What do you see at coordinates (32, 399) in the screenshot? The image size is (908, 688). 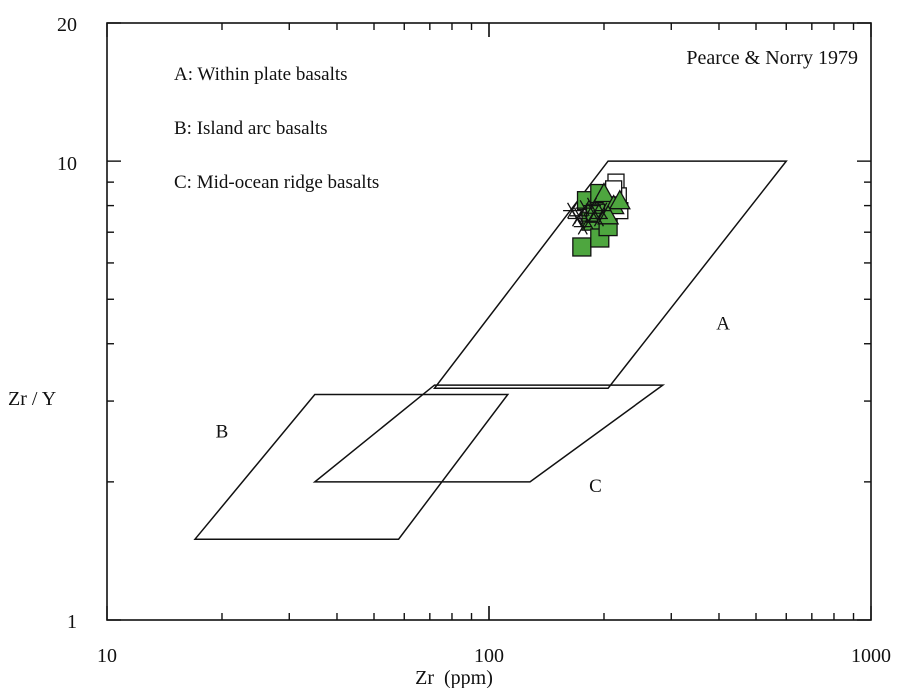 I see `y-axis-title: Zr / Y` at bounding box center [32, 399].